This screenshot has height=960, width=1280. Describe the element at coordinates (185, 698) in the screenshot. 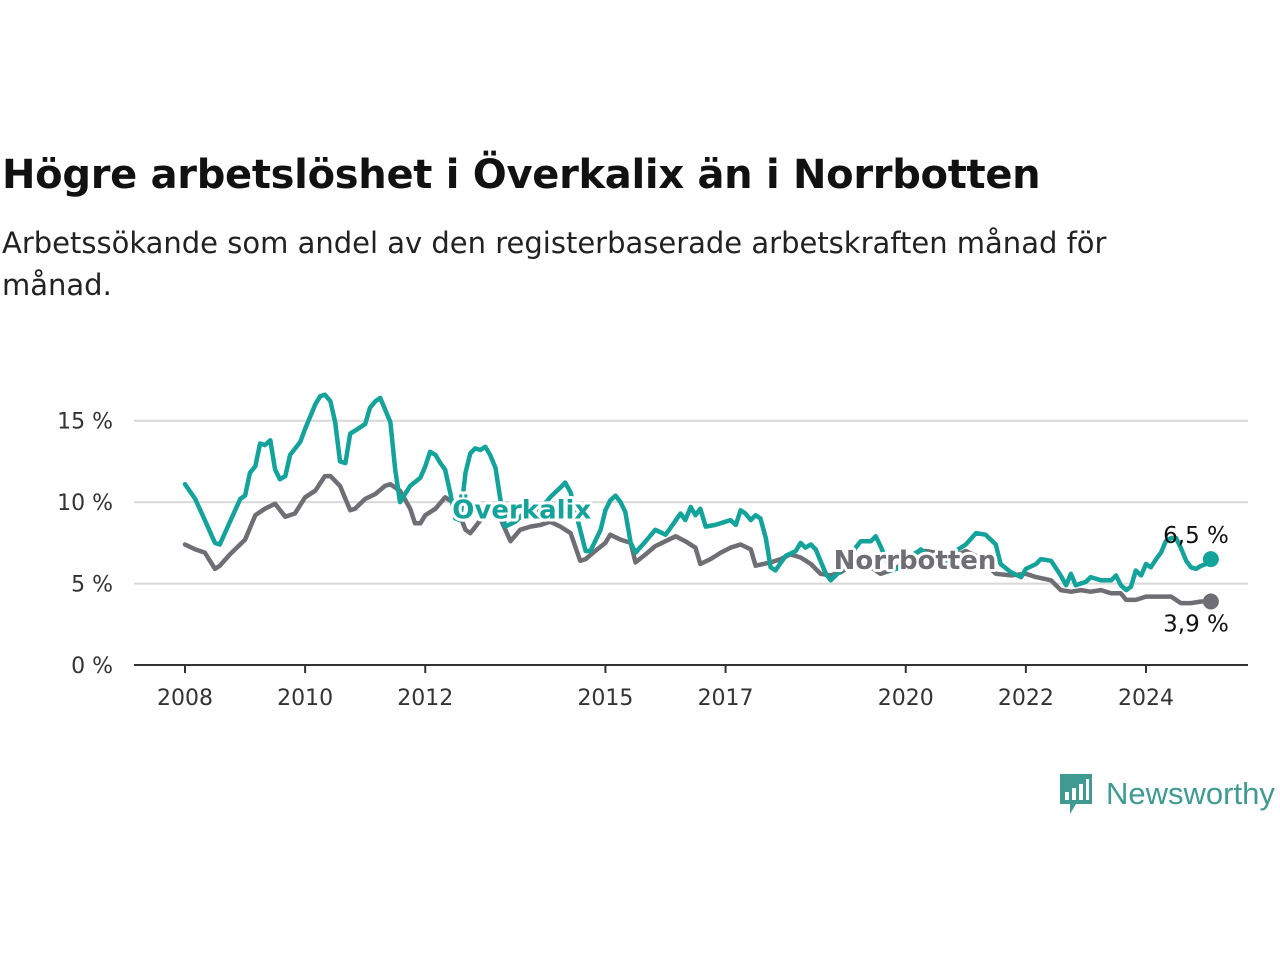

I see `x-tick-label: 2008` at that location.